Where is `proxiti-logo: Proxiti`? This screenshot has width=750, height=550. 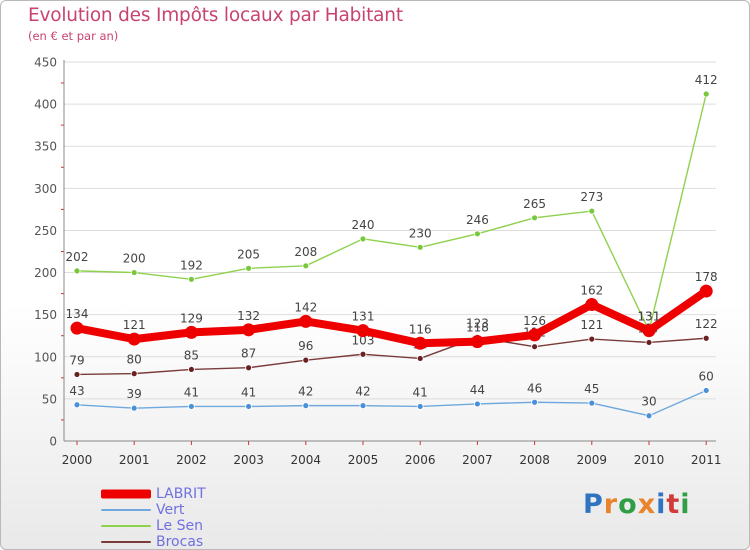
proxiti-logo: Proxiti is located at coordinates (637, 504).